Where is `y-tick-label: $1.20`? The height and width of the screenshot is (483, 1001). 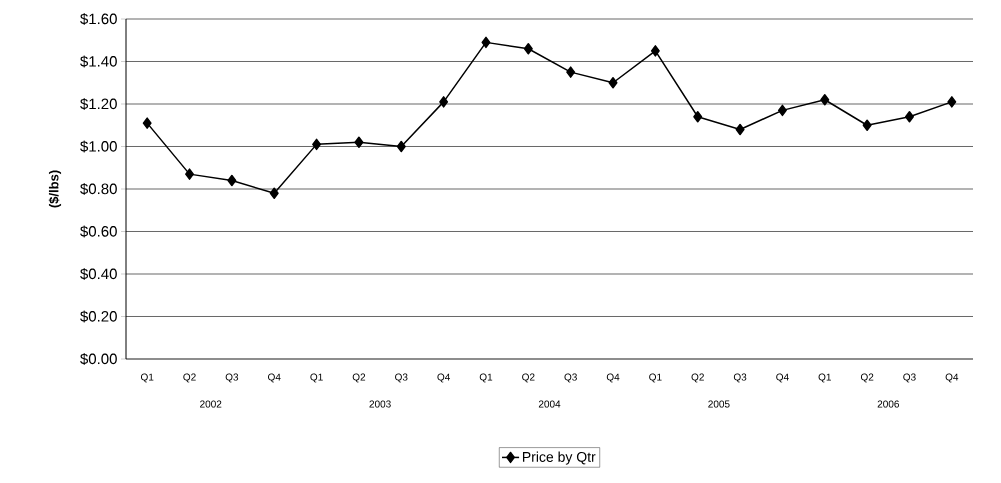
y-tick-label: $1.20 is located at coordinates (98, 104).